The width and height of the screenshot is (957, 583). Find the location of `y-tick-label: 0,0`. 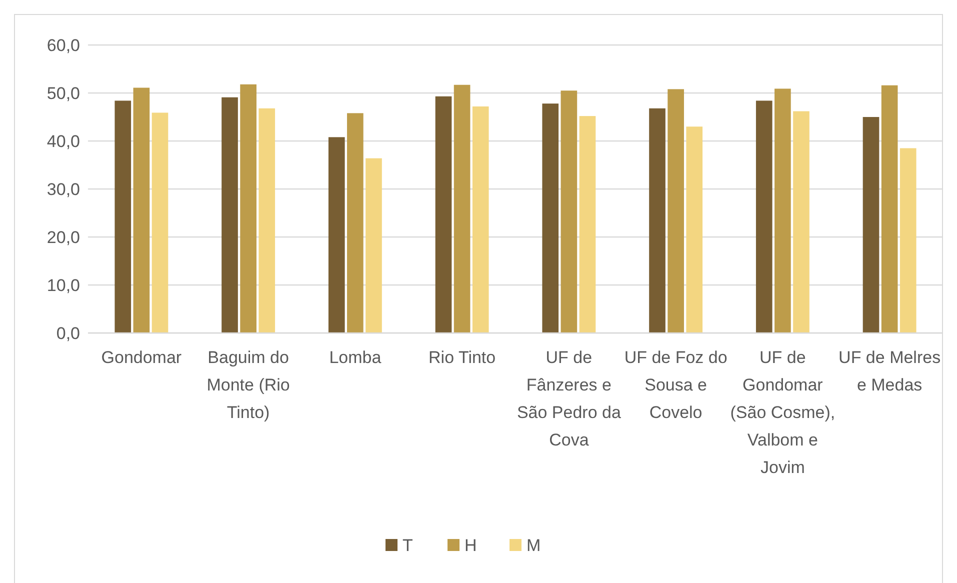

y-tick-label: 0,0 is located at coordinates (68, 333).